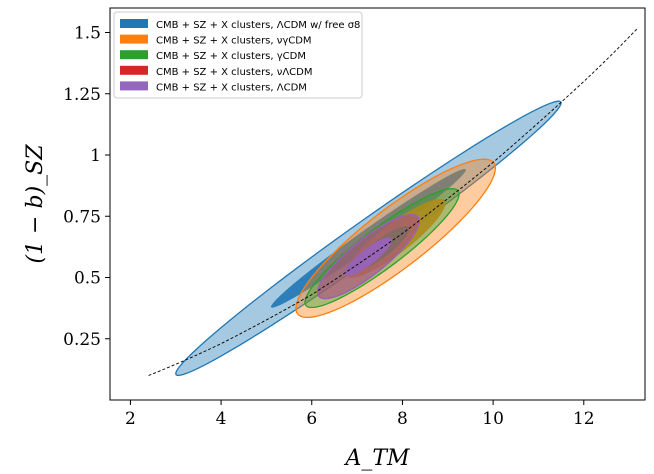 This screenshot has height=474, width=654. Describe the element at coordinates (311, 419) in the screenshot. I see `x-tick-label: 6` at that location.